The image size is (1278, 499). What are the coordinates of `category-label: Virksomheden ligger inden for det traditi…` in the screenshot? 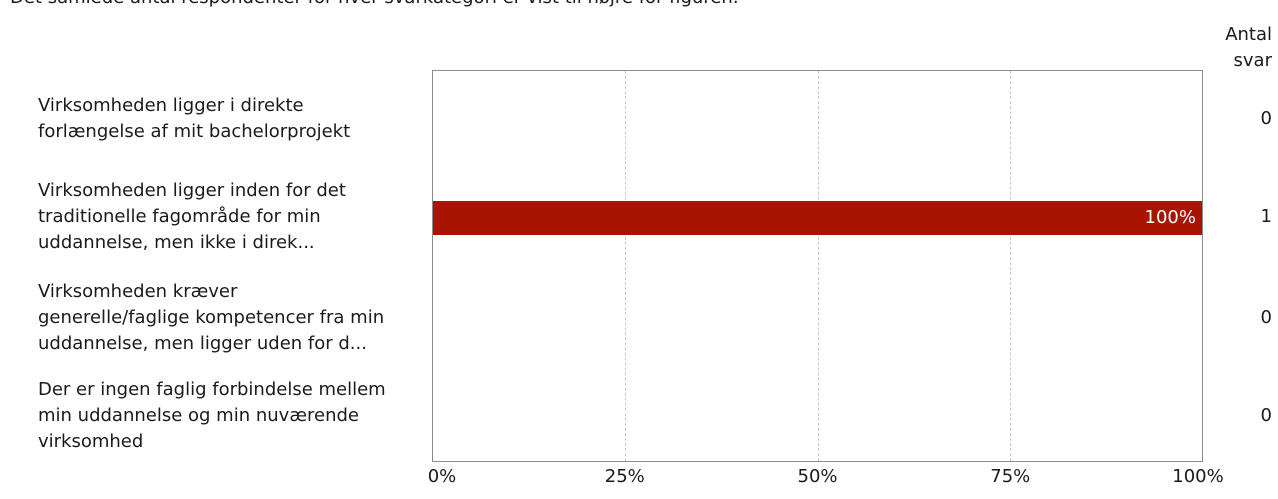 It's located at (233, 217).